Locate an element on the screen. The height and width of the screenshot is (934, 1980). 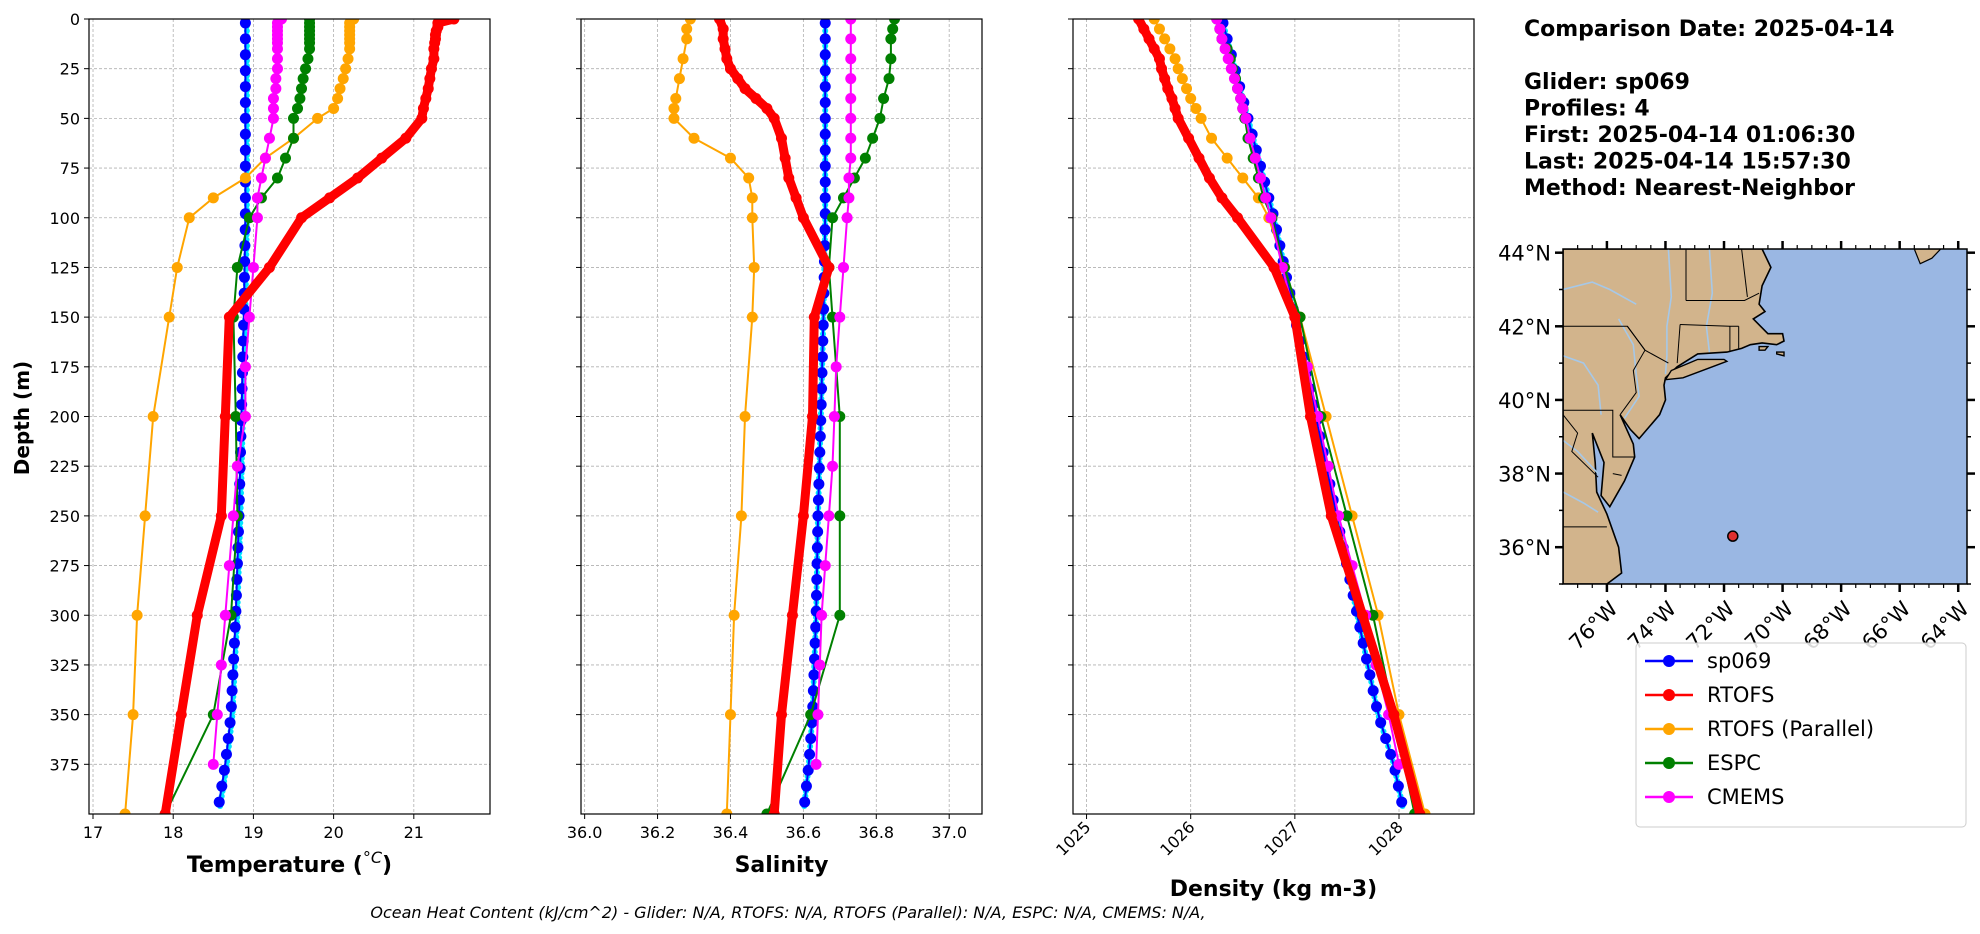
map-island is located at coordinates (1780, 354).